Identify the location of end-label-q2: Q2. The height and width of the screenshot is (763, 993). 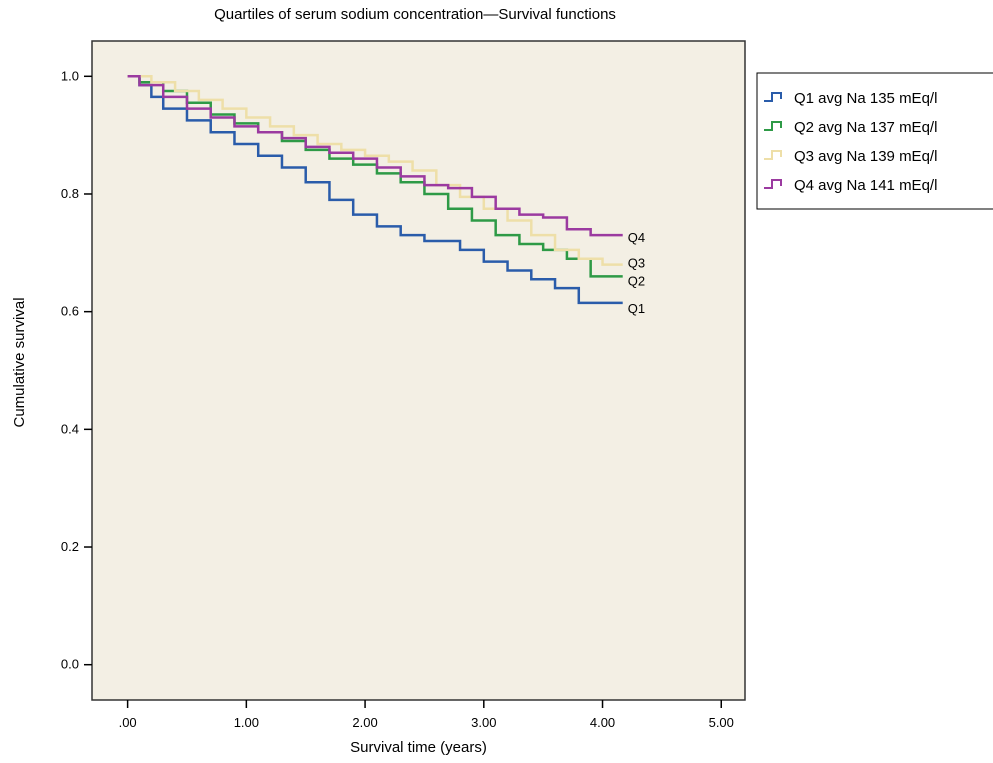
(636, 280).